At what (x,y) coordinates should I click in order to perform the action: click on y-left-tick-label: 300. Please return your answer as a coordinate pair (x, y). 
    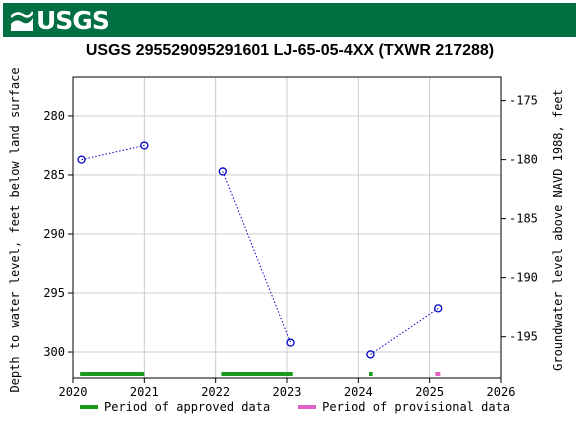
    Looking at the image, I should click on (54, 352).